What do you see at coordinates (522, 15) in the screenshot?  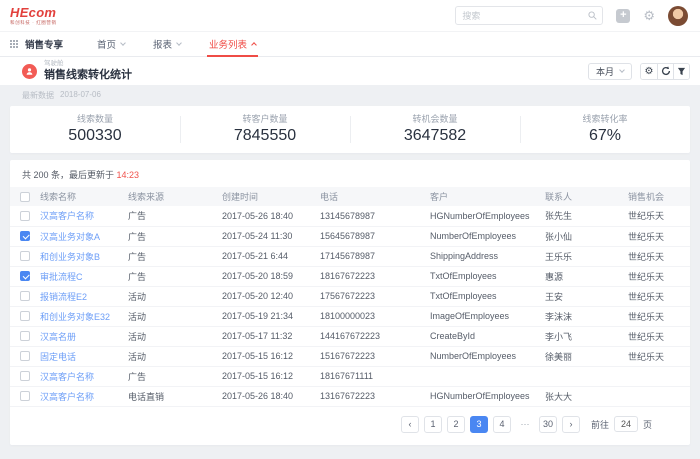 I see `search-input` at bounding box center [522, 15].